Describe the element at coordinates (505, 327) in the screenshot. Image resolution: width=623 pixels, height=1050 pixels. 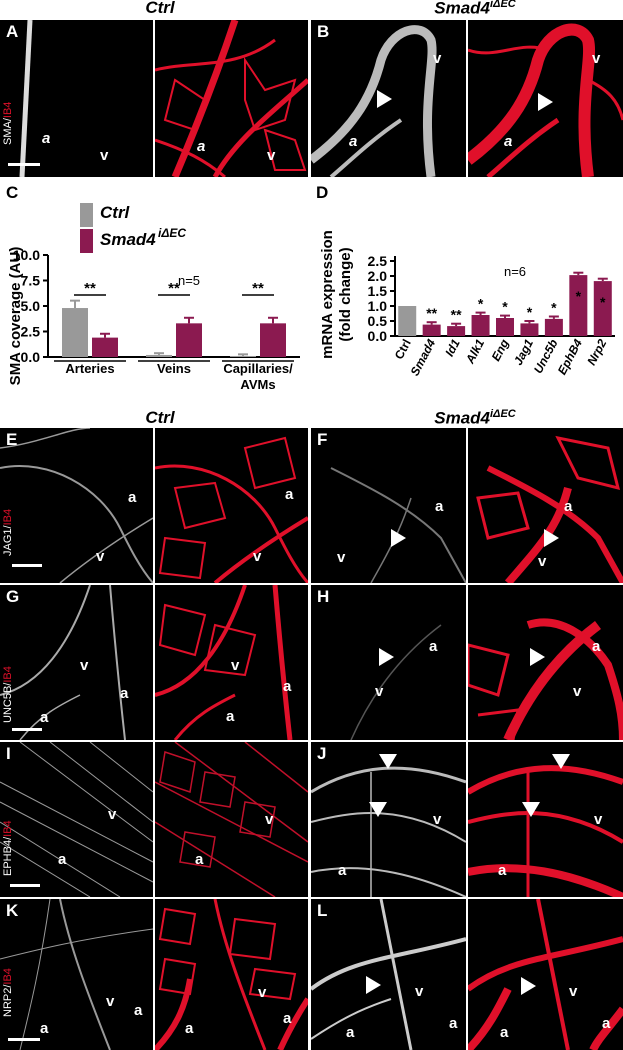
I see `bar-eng` at that location.